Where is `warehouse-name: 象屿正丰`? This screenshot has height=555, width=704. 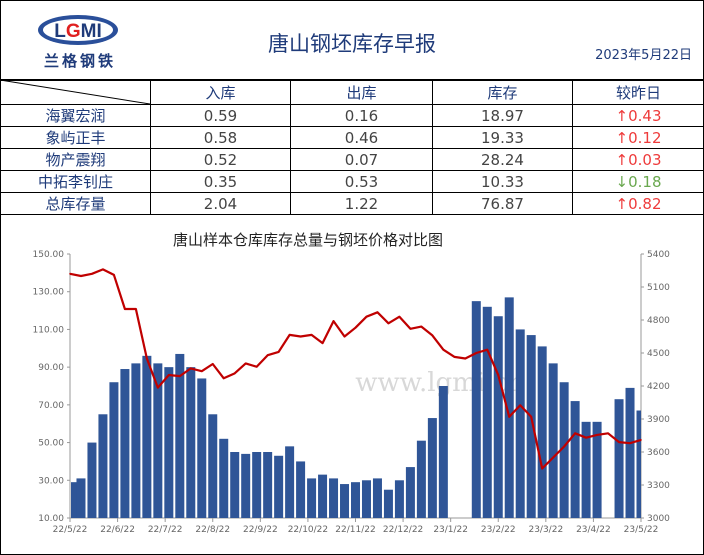
warehouse-name: 象屿正丰 is located at coordinates (75, 137).